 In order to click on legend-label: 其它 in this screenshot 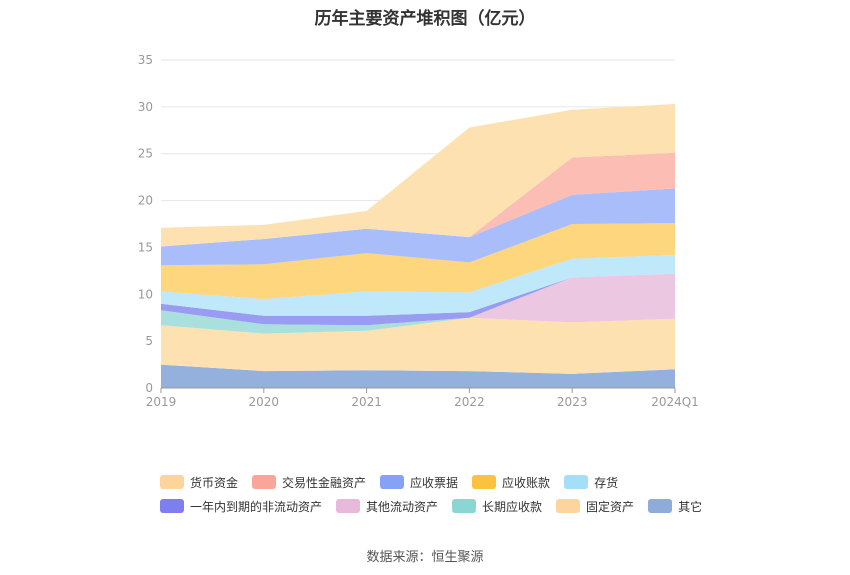, I will do `click(690, 506)`.